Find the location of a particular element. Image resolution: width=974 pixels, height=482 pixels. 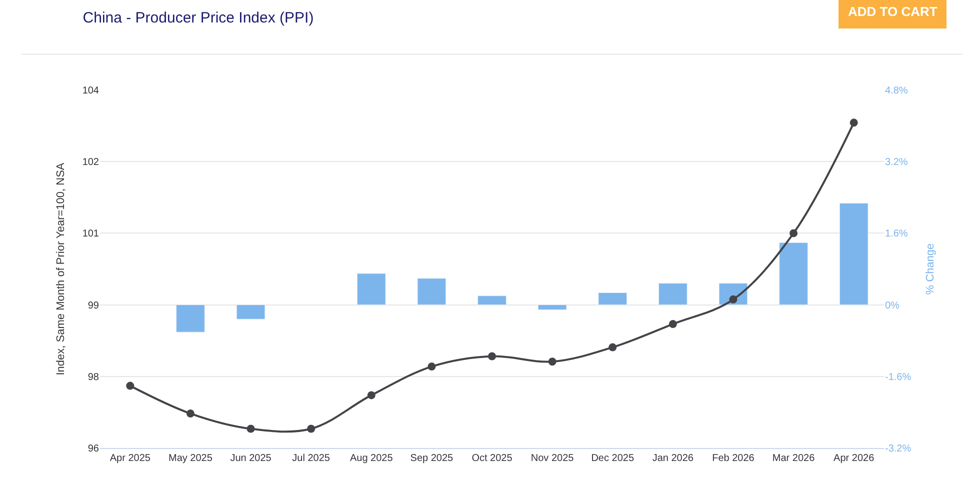

y2-tick-label: -1.6% is located at coordinates (898, 377).